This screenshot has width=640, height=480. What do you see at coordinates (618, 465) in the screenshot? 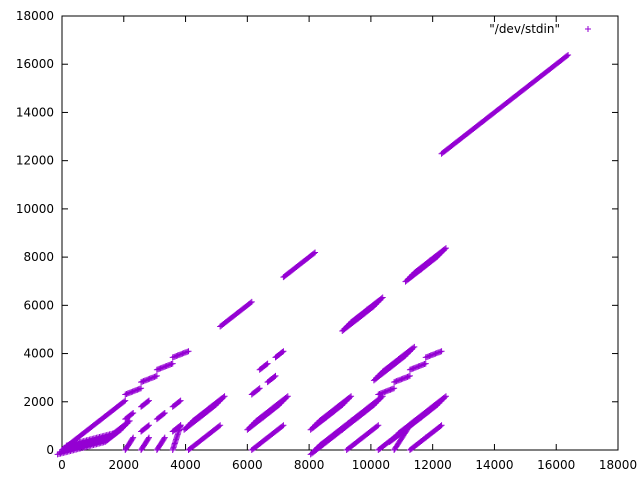
I see `x-tick-label: 18000` at bounding box center [618, 465].